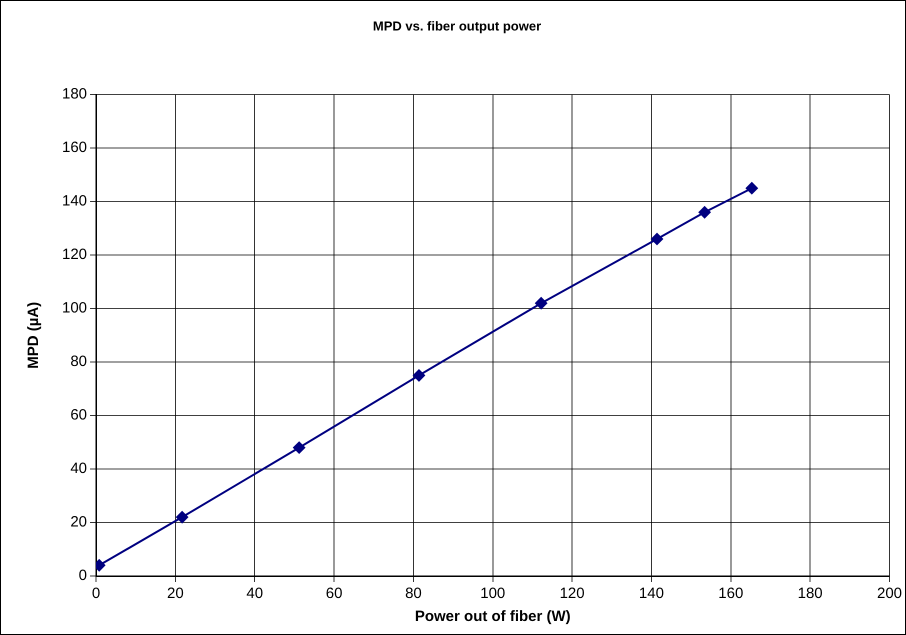 This screenshot has width=906, height=635. Describe the element at coordinates (255, 593) in the screenshot. I see `x-tick-label: 40` at that location.